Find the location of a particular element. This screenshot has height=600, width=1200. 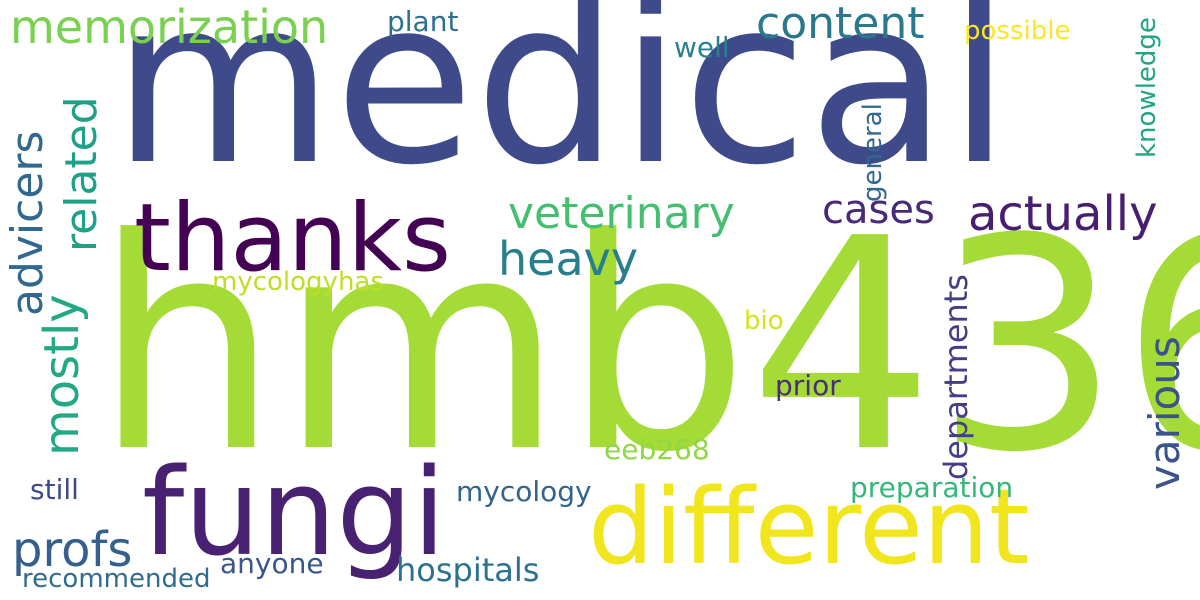

word-advicers: advicers is located at coordinates (27, 223).